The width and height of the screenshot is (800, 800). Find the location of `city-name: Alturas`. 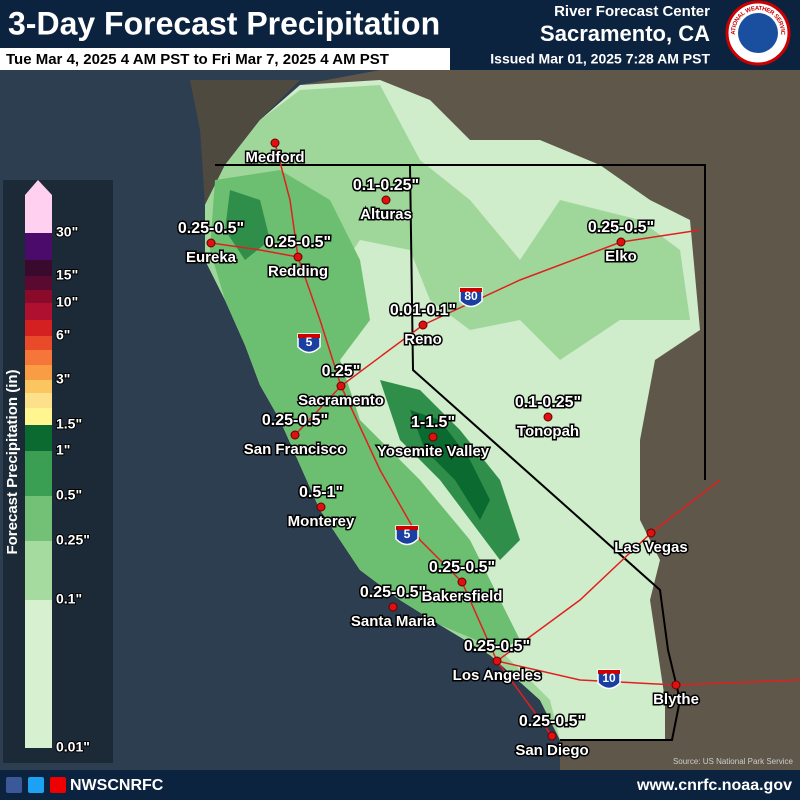

city-name: Alturas is located at coordinates (386, 214).